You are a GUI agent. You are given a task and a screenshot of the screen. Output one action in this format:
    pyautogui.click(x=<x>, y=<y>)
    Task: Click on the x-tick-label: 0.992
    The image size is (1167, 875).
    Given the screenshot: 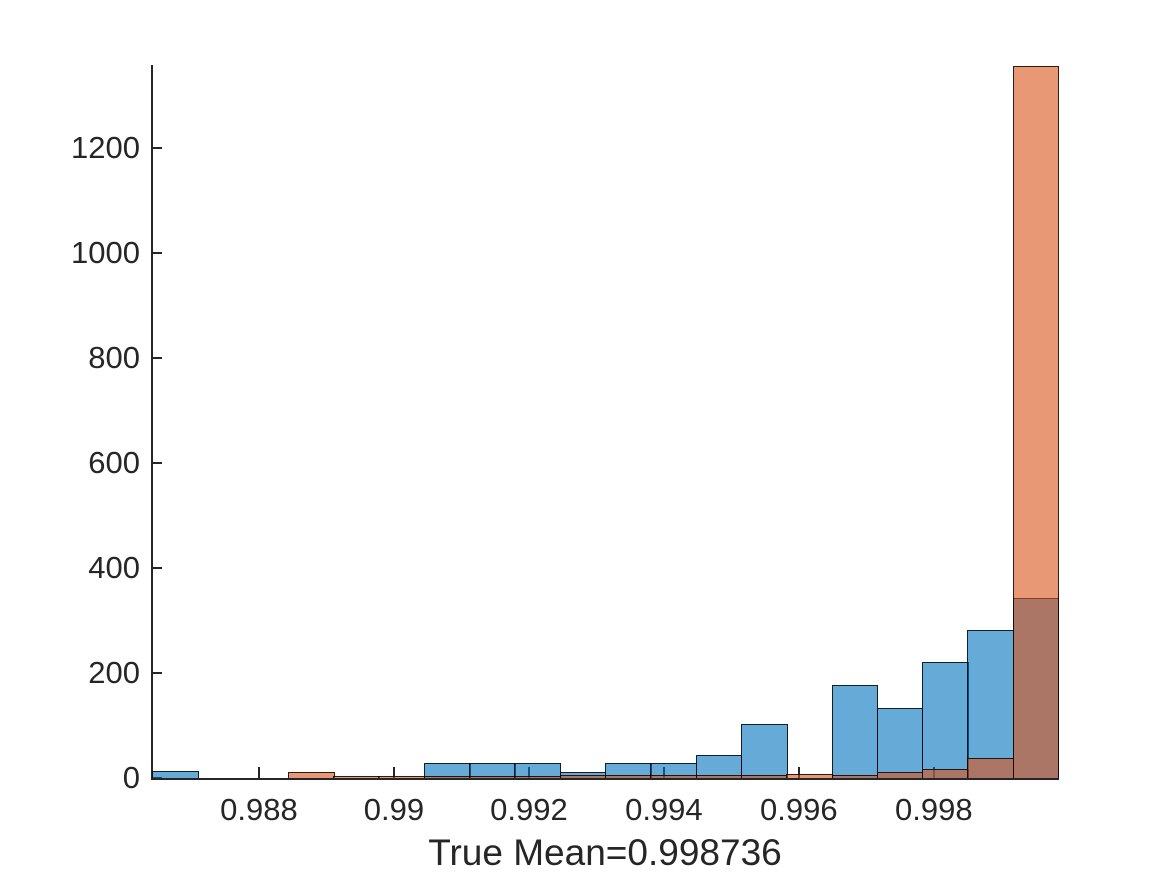 What is the action you would take?
    pyautogui.click(x=529, y=809)
    